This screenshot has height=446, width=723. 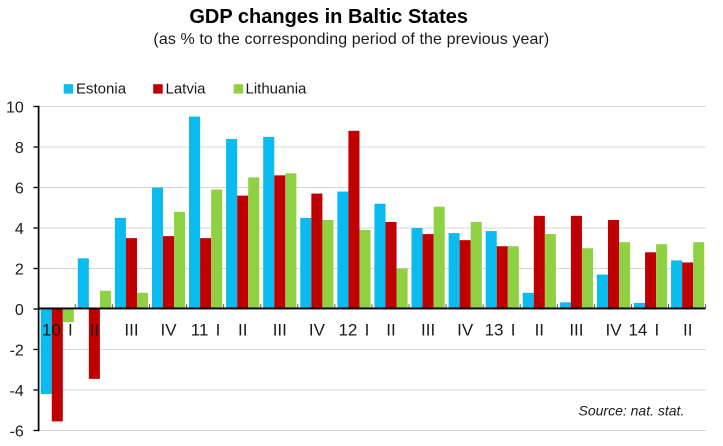 I want to click on svg-text: -4, so click(x=17, y=391).